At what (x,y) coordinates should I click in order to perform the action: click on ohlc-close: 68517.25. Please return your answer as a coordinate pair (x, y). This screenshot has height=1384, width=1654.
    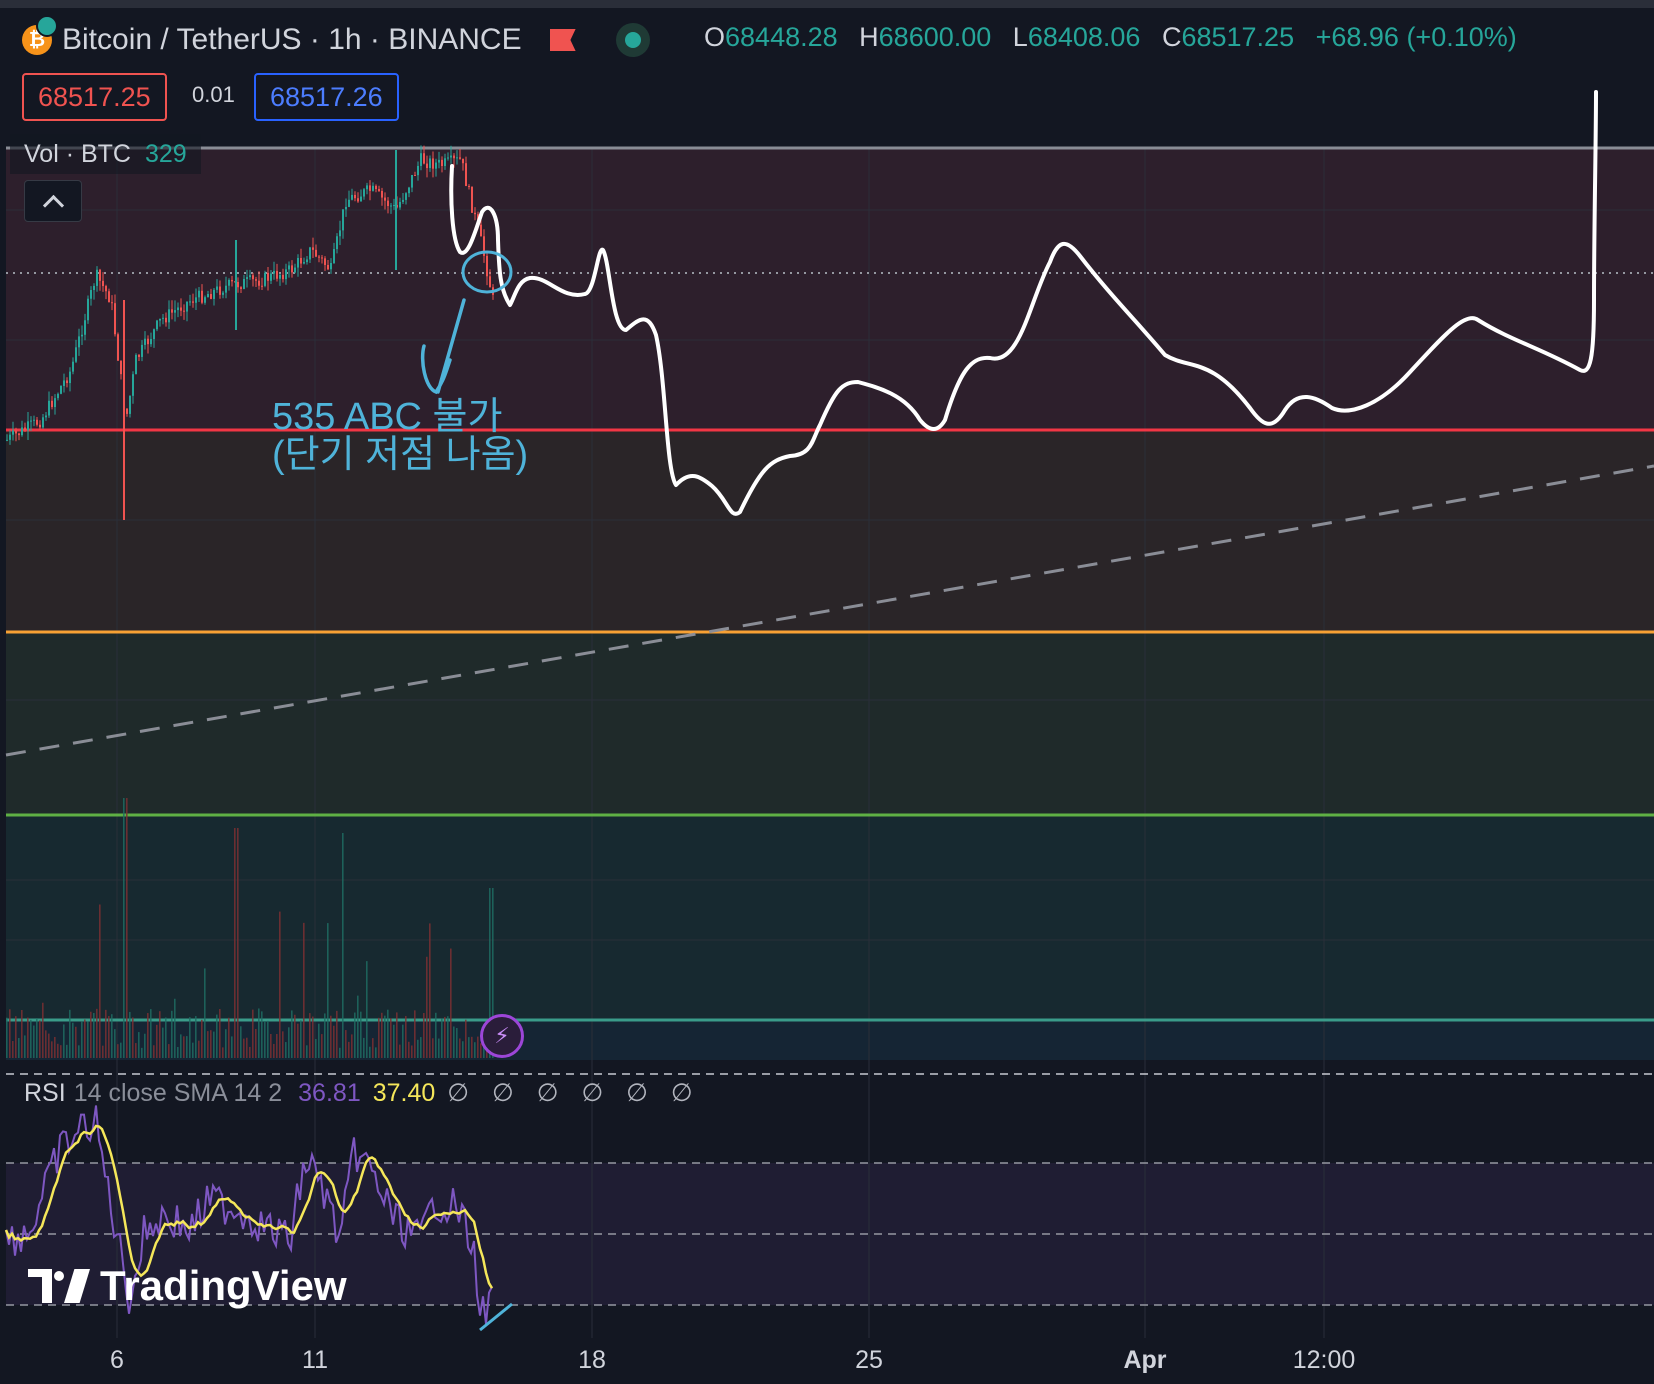
    Looking at the image, I should click on (1238, 37).